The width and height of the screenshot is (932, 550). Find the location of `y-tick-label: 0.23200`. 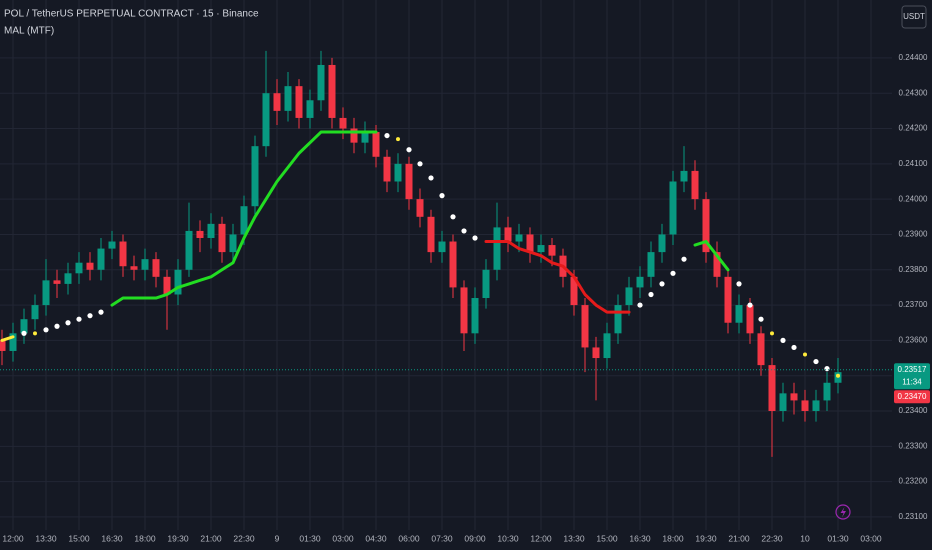

y-tick-label: 0.23200 is located at coordinates (913, 481).